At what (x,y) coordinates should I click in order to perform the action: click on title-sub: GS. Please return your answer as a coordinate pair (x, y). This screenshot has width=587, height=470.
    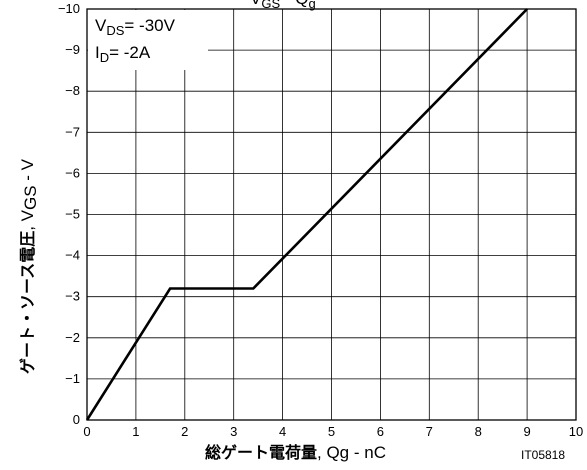
    Looking at the image, I should click on (270, 5).